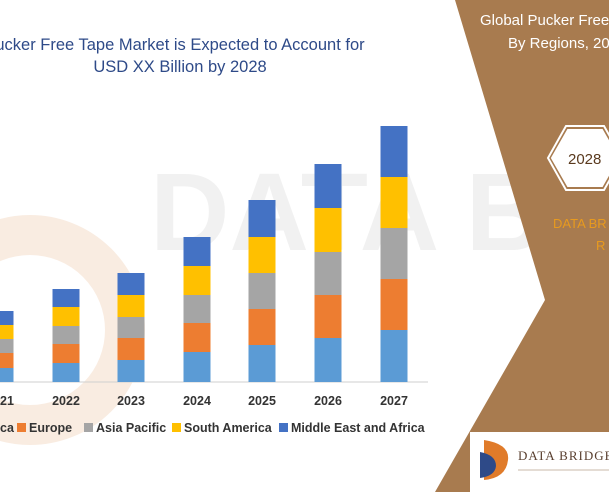  I want to click on year-hexagon-outline, so click(577, 158).